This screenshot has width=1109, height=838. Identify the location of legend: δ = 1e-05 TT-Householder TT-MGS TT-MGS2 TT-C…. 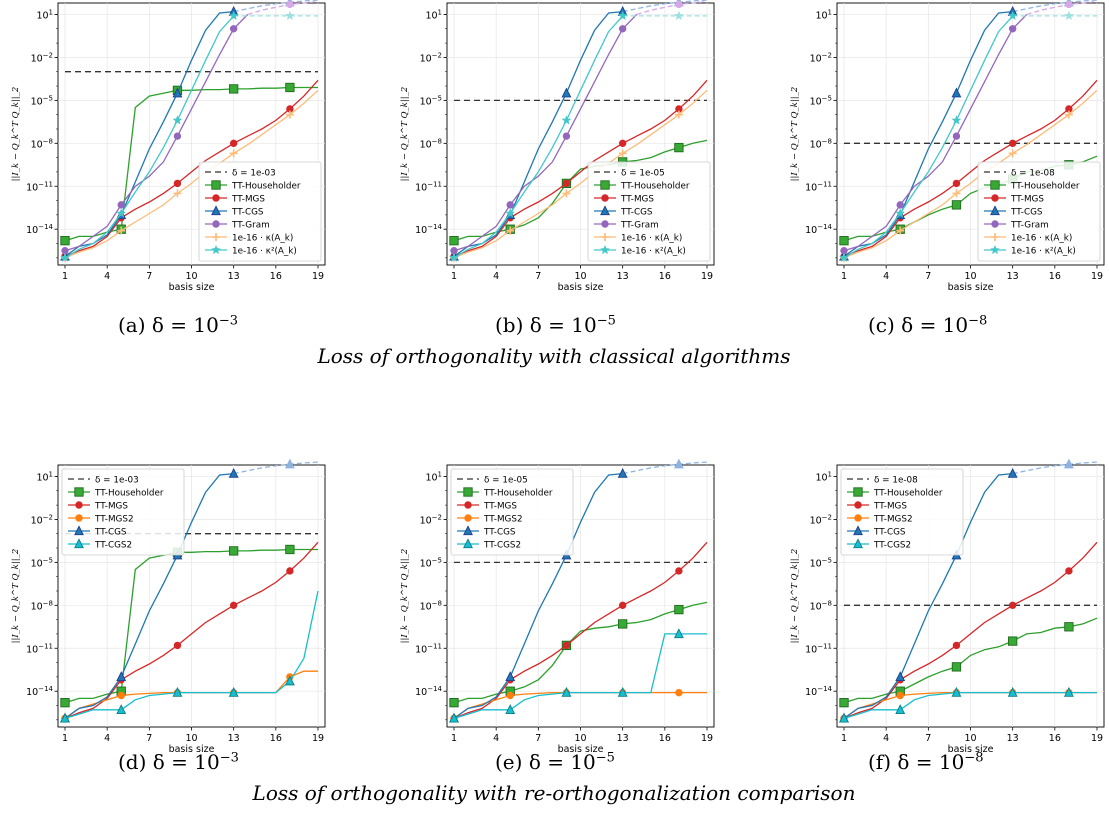
(512, 512).